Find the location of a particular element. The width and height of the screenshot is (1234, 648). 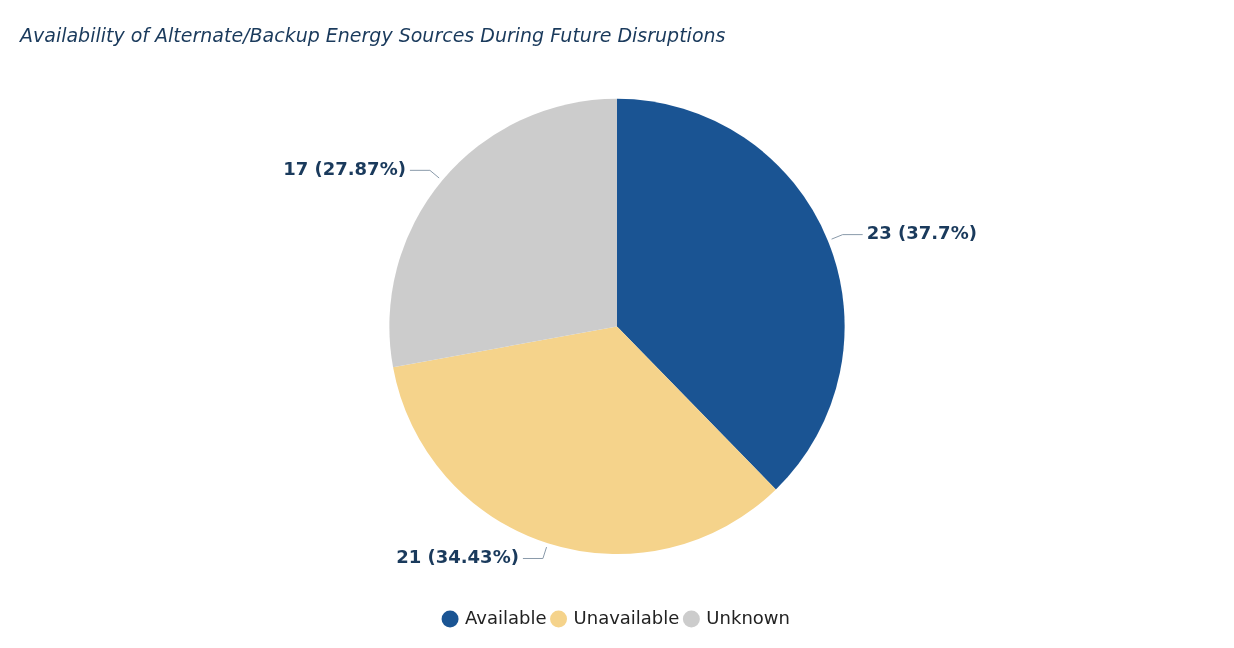

legend-label: Unknown is located at coordinates (748, 617).